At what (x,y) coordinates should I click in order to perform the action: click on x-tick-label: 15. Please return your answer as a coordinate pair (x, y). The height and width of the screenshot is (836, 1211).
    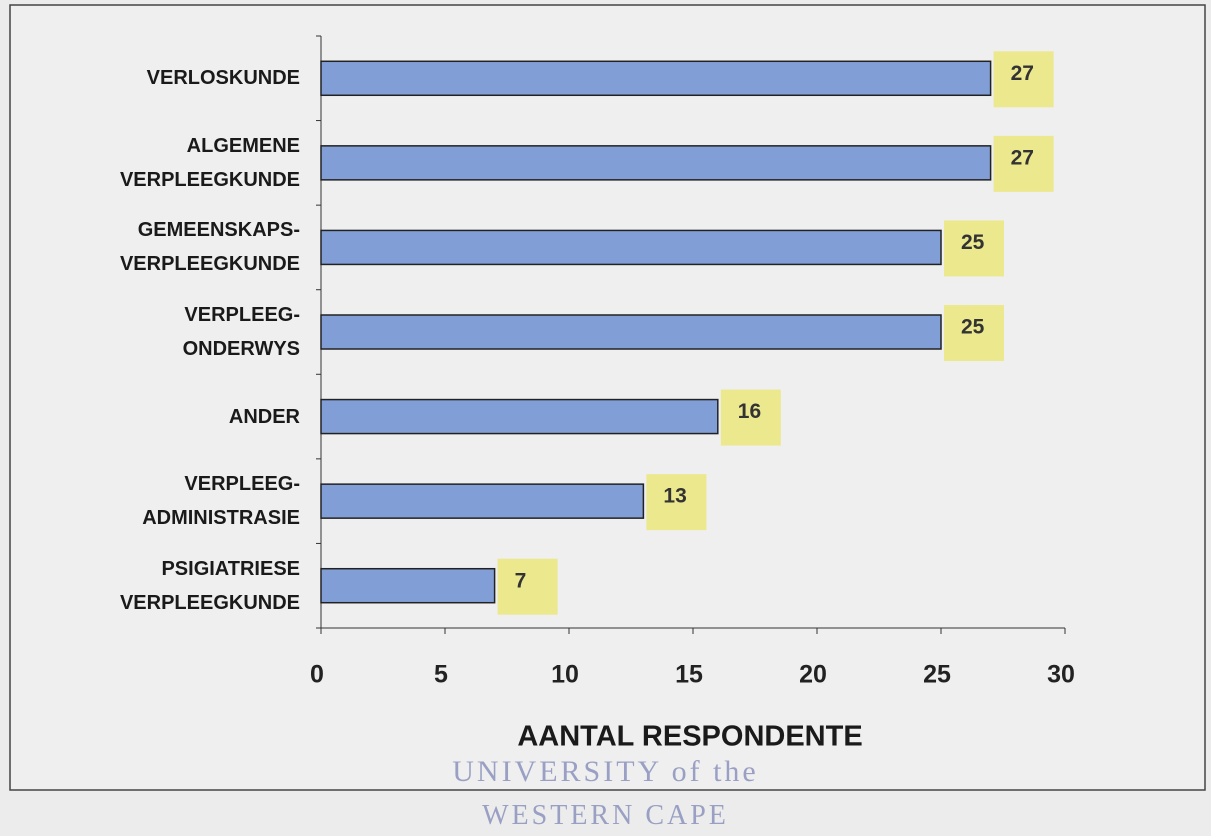
    Looking at the image, I should click on (689, 675).